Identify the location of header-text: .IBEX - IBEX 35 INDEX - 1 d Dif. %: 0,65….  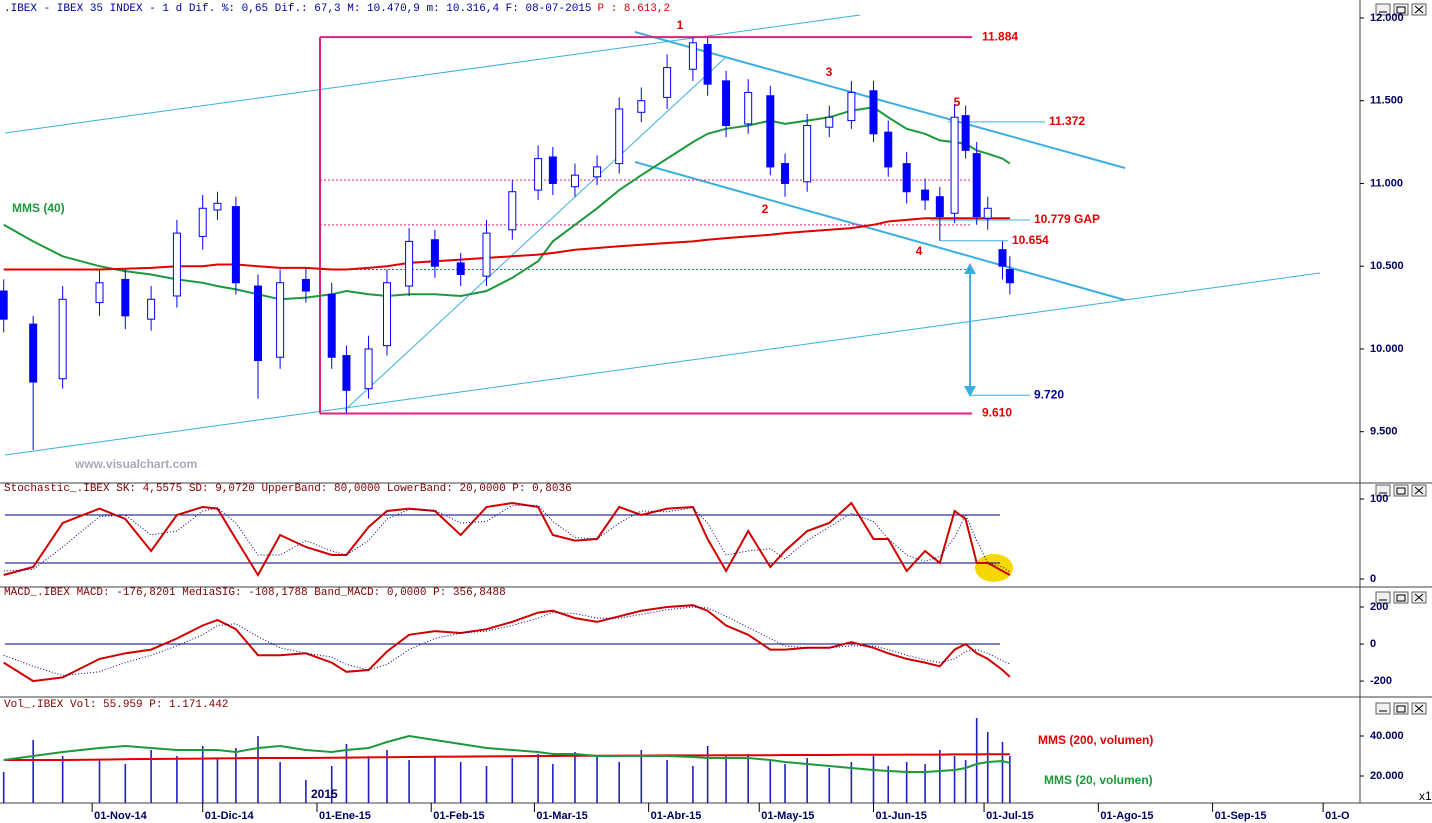
(298, 9).